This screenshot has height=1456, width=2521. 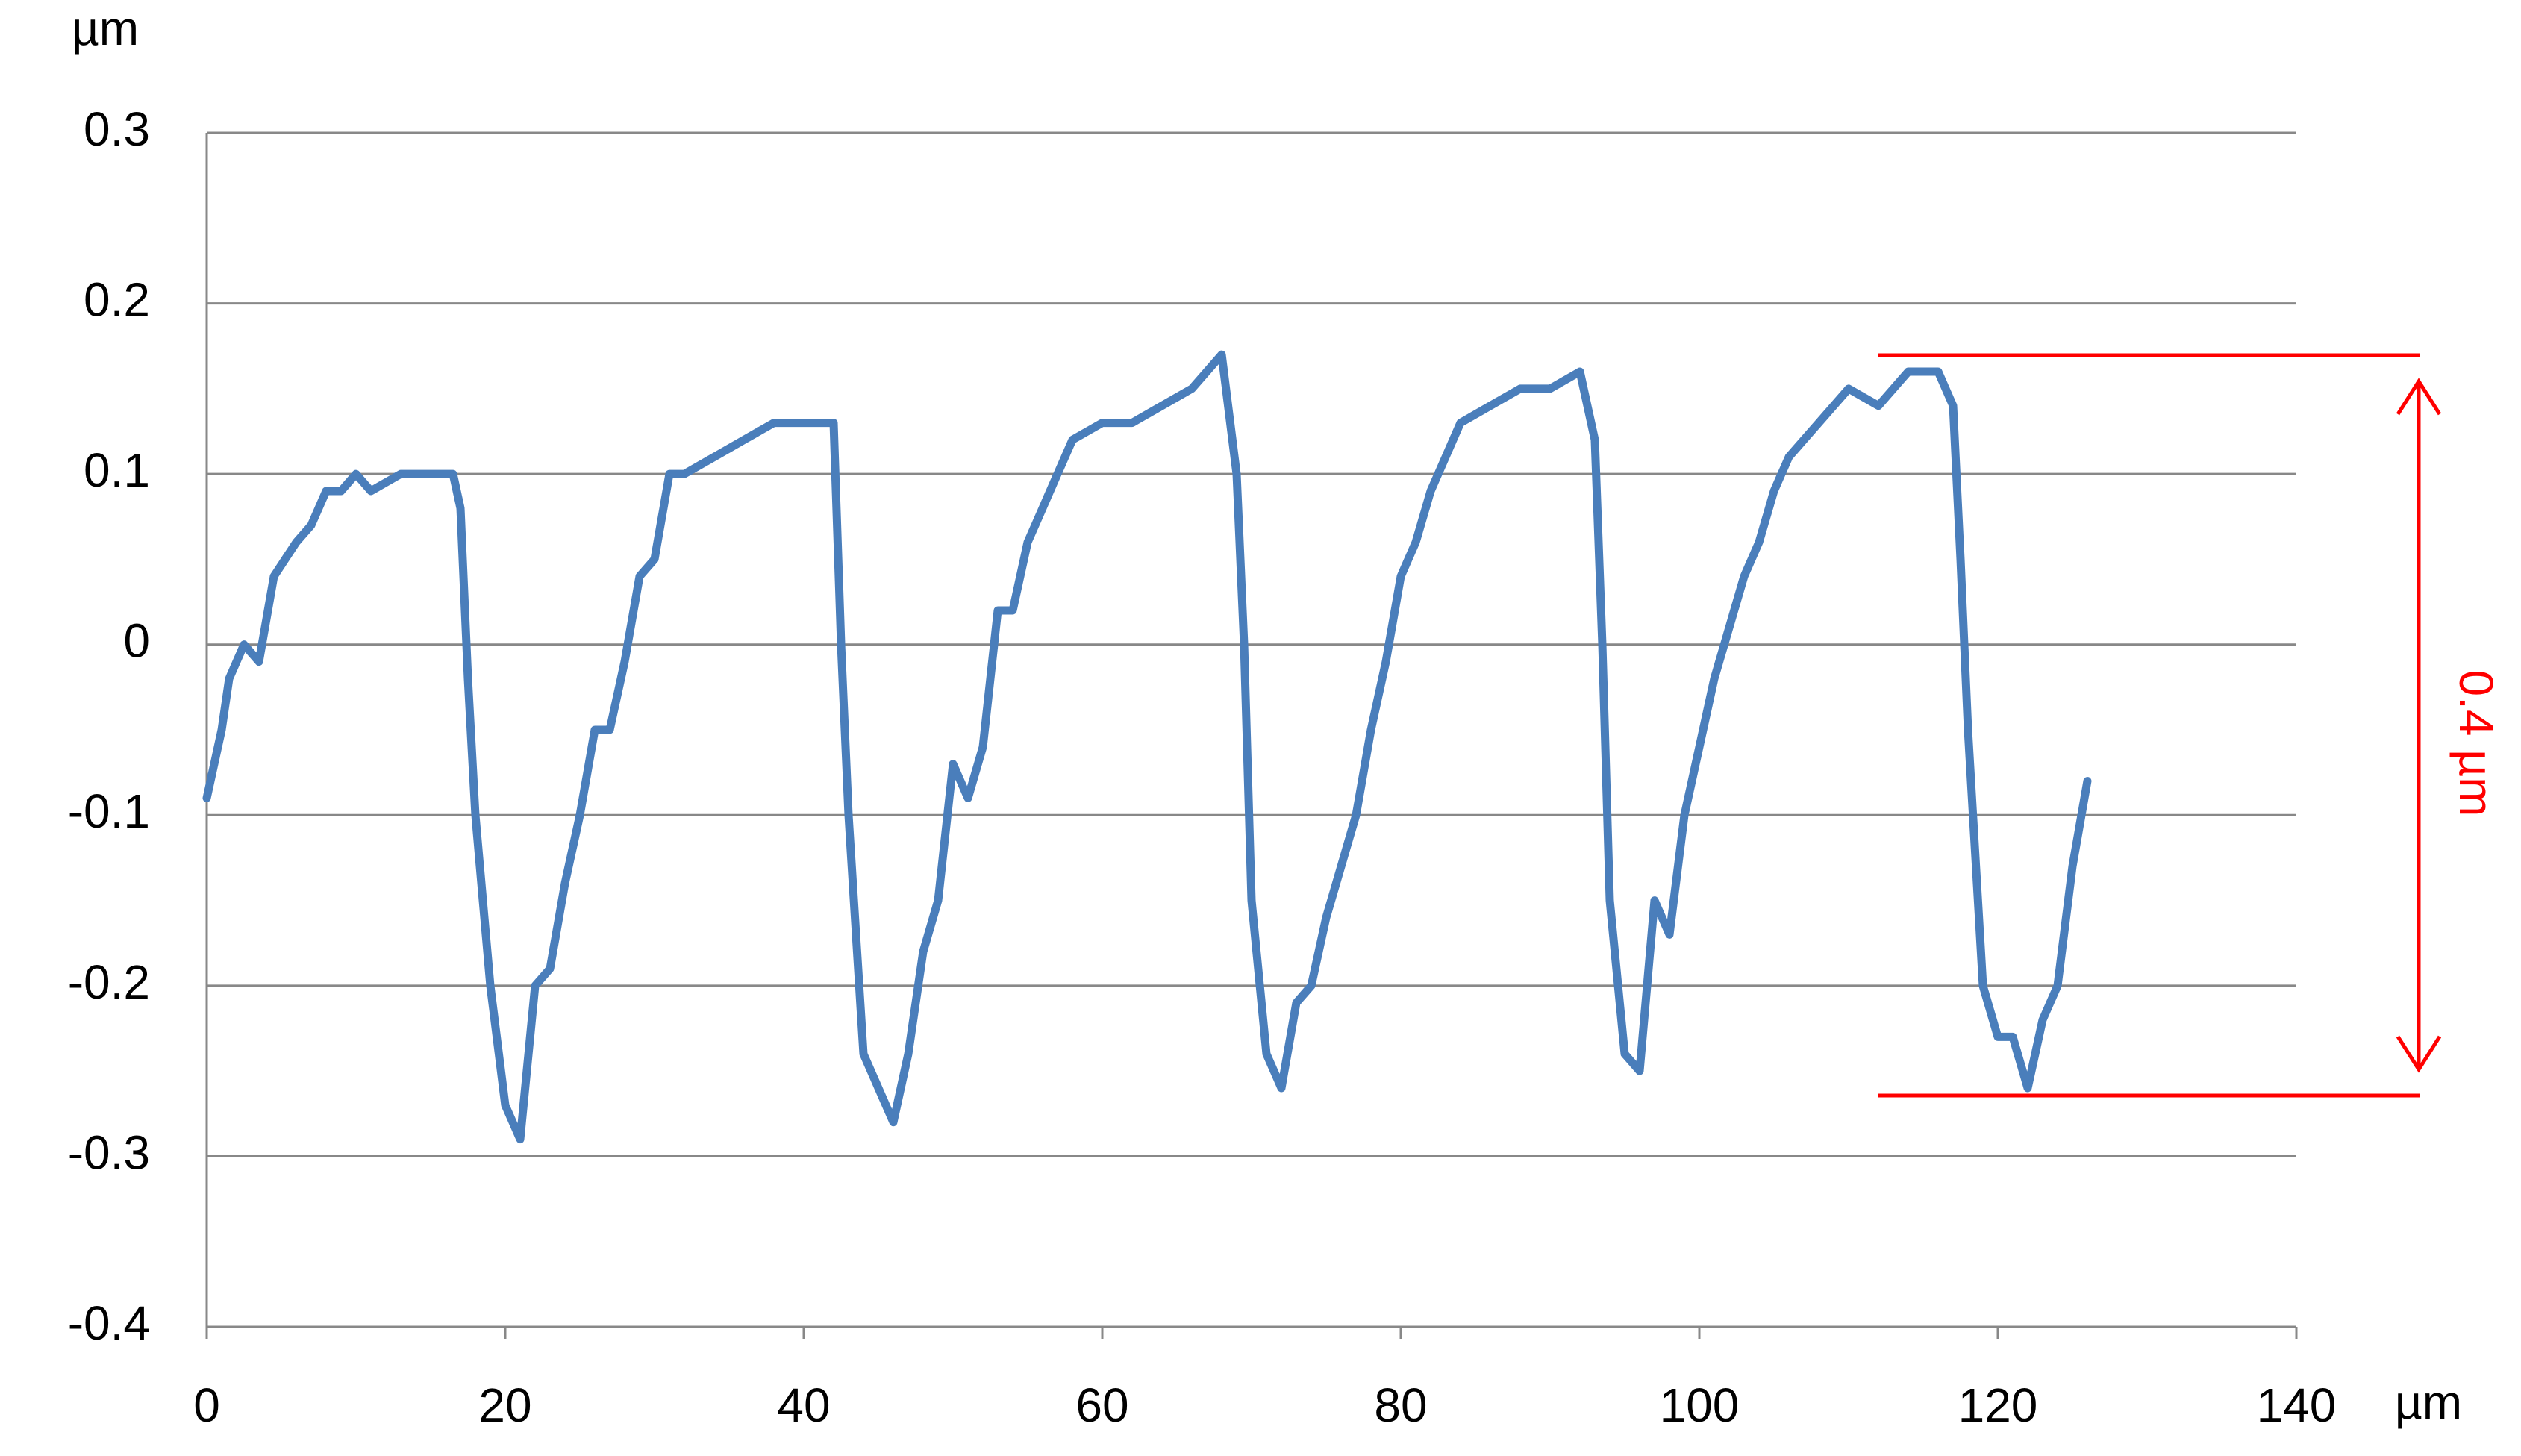 I want to click on y-tick-label: -0.4, so click(x=109, y=1323).